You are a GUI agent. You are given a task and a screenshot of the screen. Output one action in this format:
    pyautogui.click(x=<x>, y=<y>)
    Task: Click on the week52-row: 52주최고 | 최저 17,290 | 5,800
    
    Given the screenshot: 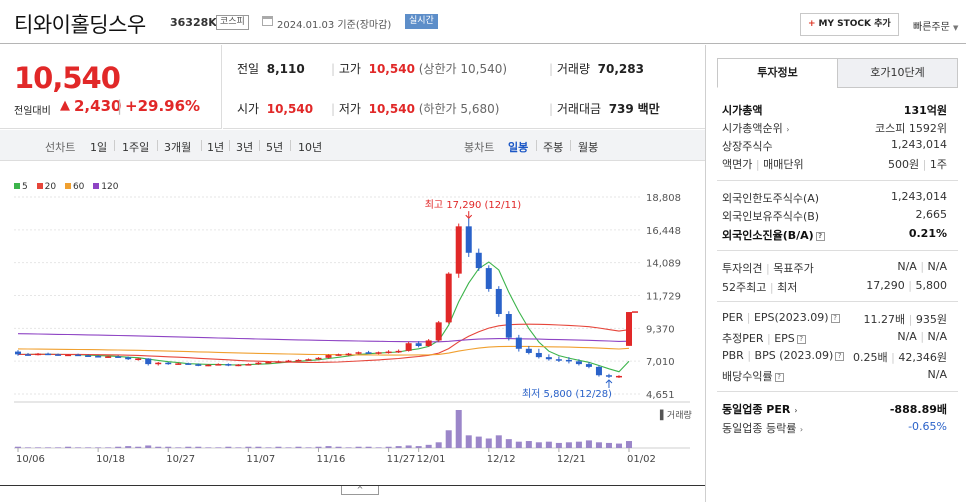 What is the action you would take?
    pyautogui.click(x=834, y=286)
    